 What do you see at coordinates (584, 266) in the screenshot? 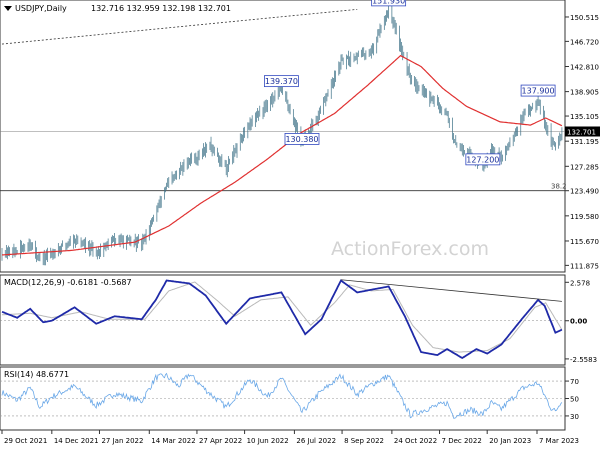
I see `price-tick-label: 111.875` at bounding box center [584, 266].